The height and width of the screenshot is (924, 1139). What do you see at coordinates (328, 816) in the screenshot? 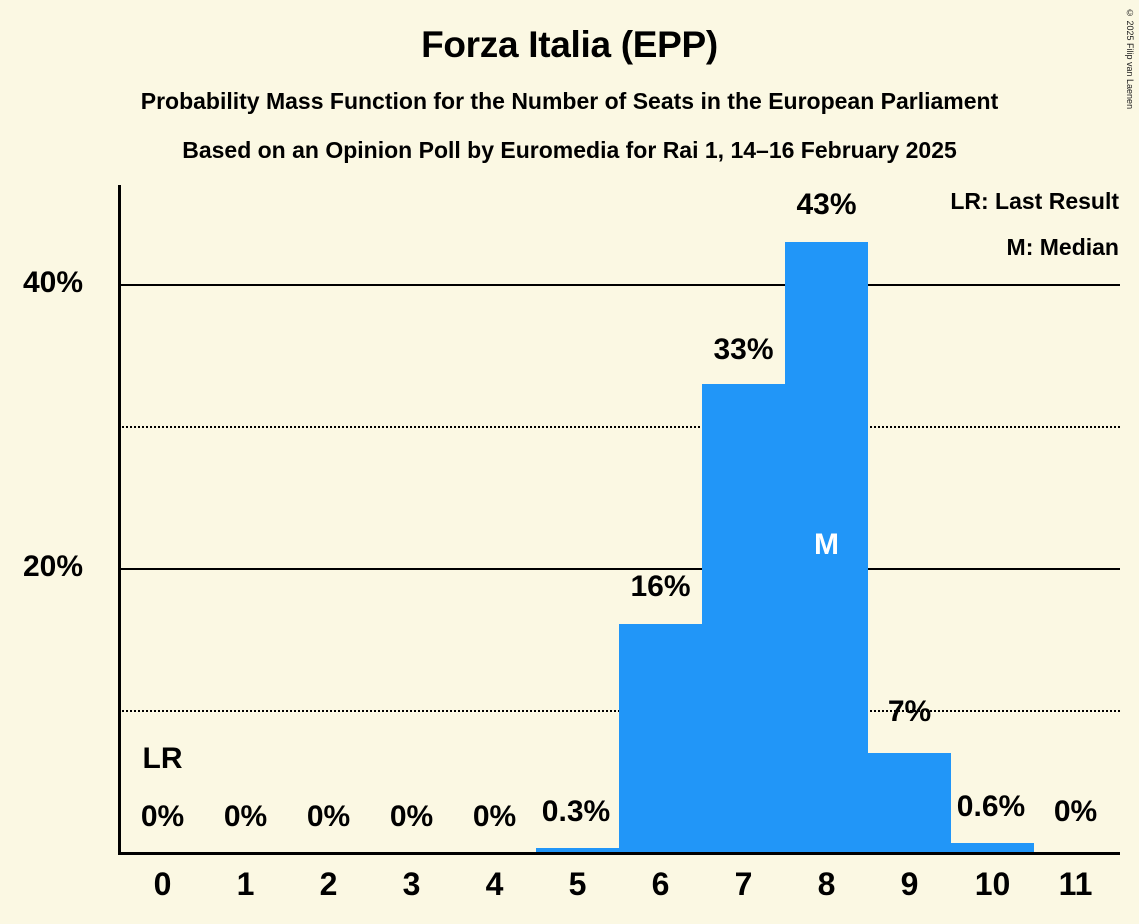
I see `bar-value-label-2: 0%` at bounding box center [328, 816].